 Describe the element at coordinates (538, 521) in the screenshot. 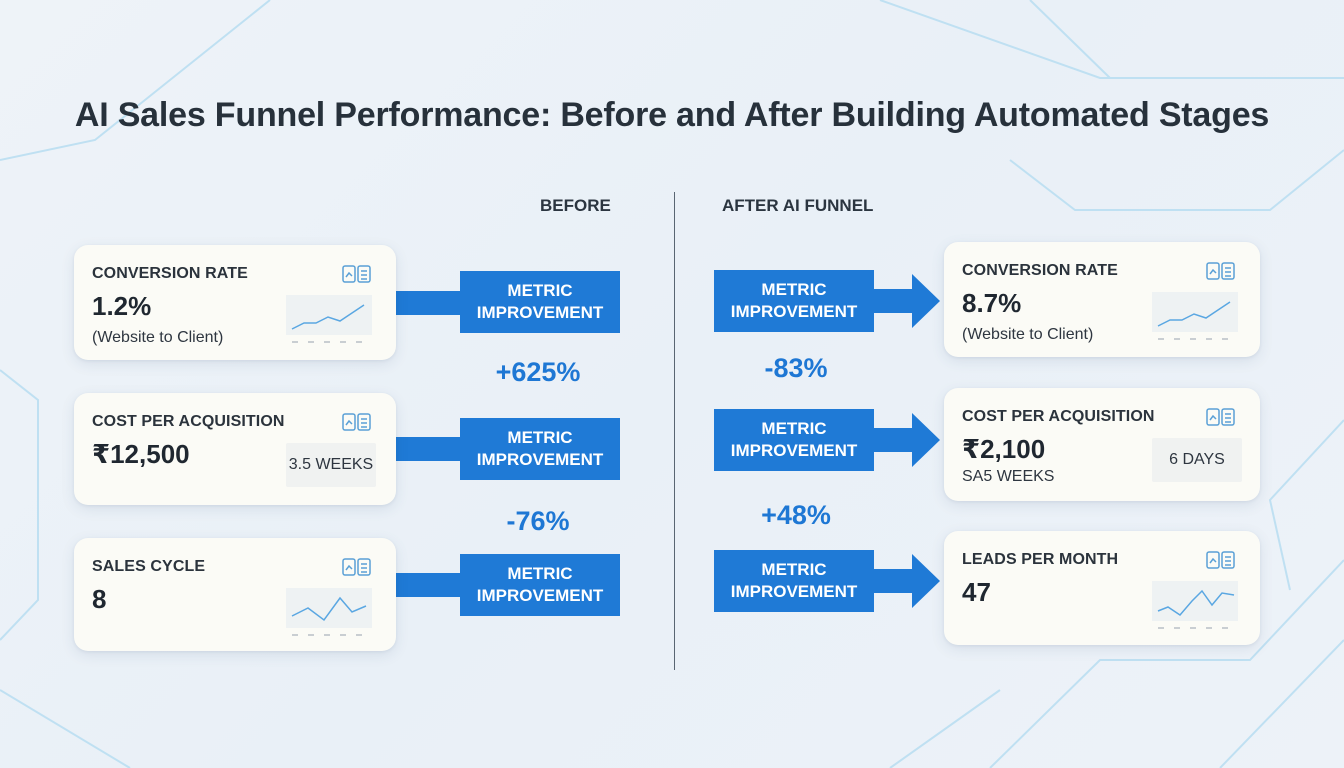

I see `change-percent: -76%` at that location.